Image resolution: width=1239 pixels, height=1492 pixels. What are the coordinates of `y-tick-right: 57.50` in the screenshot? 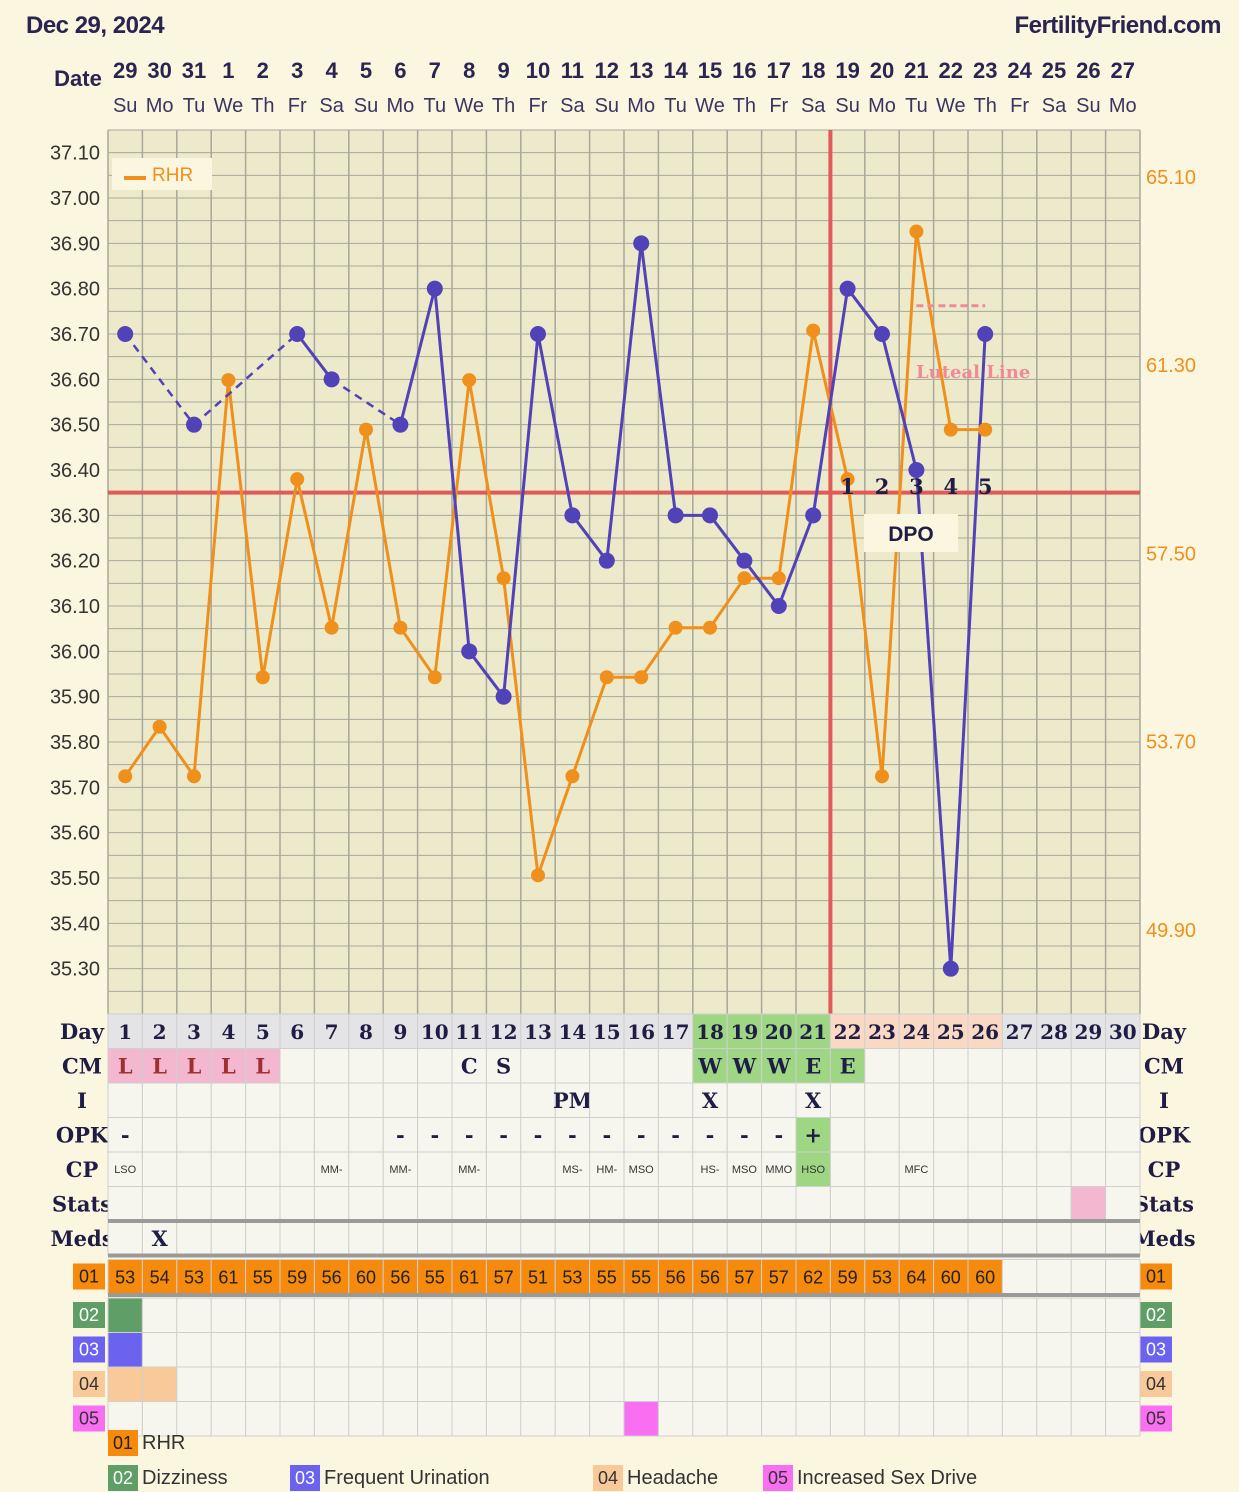 It's located at (1171, 554).